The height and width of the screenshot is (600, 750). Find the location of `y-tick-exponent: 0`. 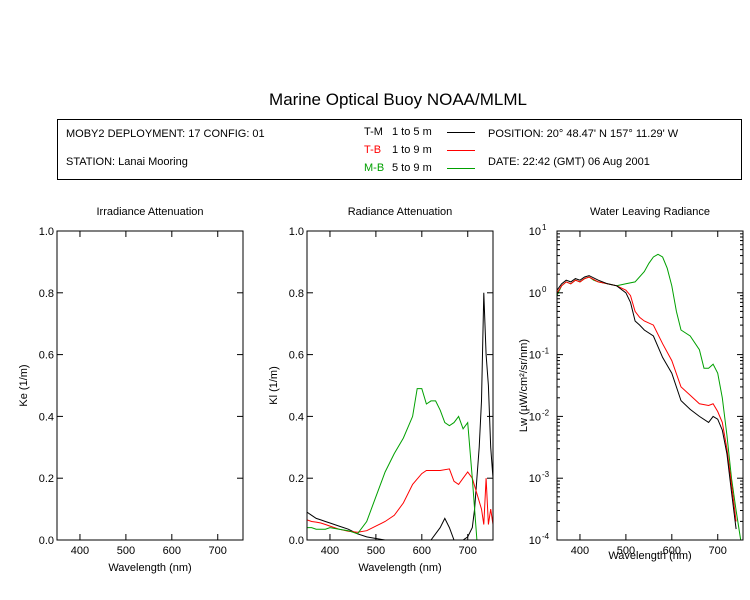

y-tick-exponent: 0 is located at coordinates (544, 289).